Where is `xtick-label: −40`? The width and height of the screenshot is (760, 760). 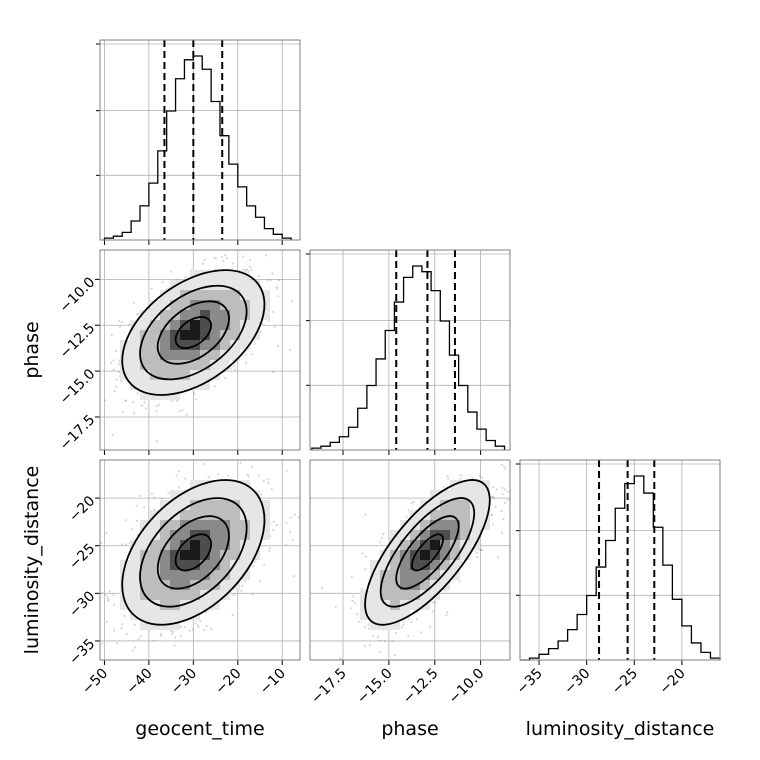 xtick-label: −40 is located at coordinates (140, 682).